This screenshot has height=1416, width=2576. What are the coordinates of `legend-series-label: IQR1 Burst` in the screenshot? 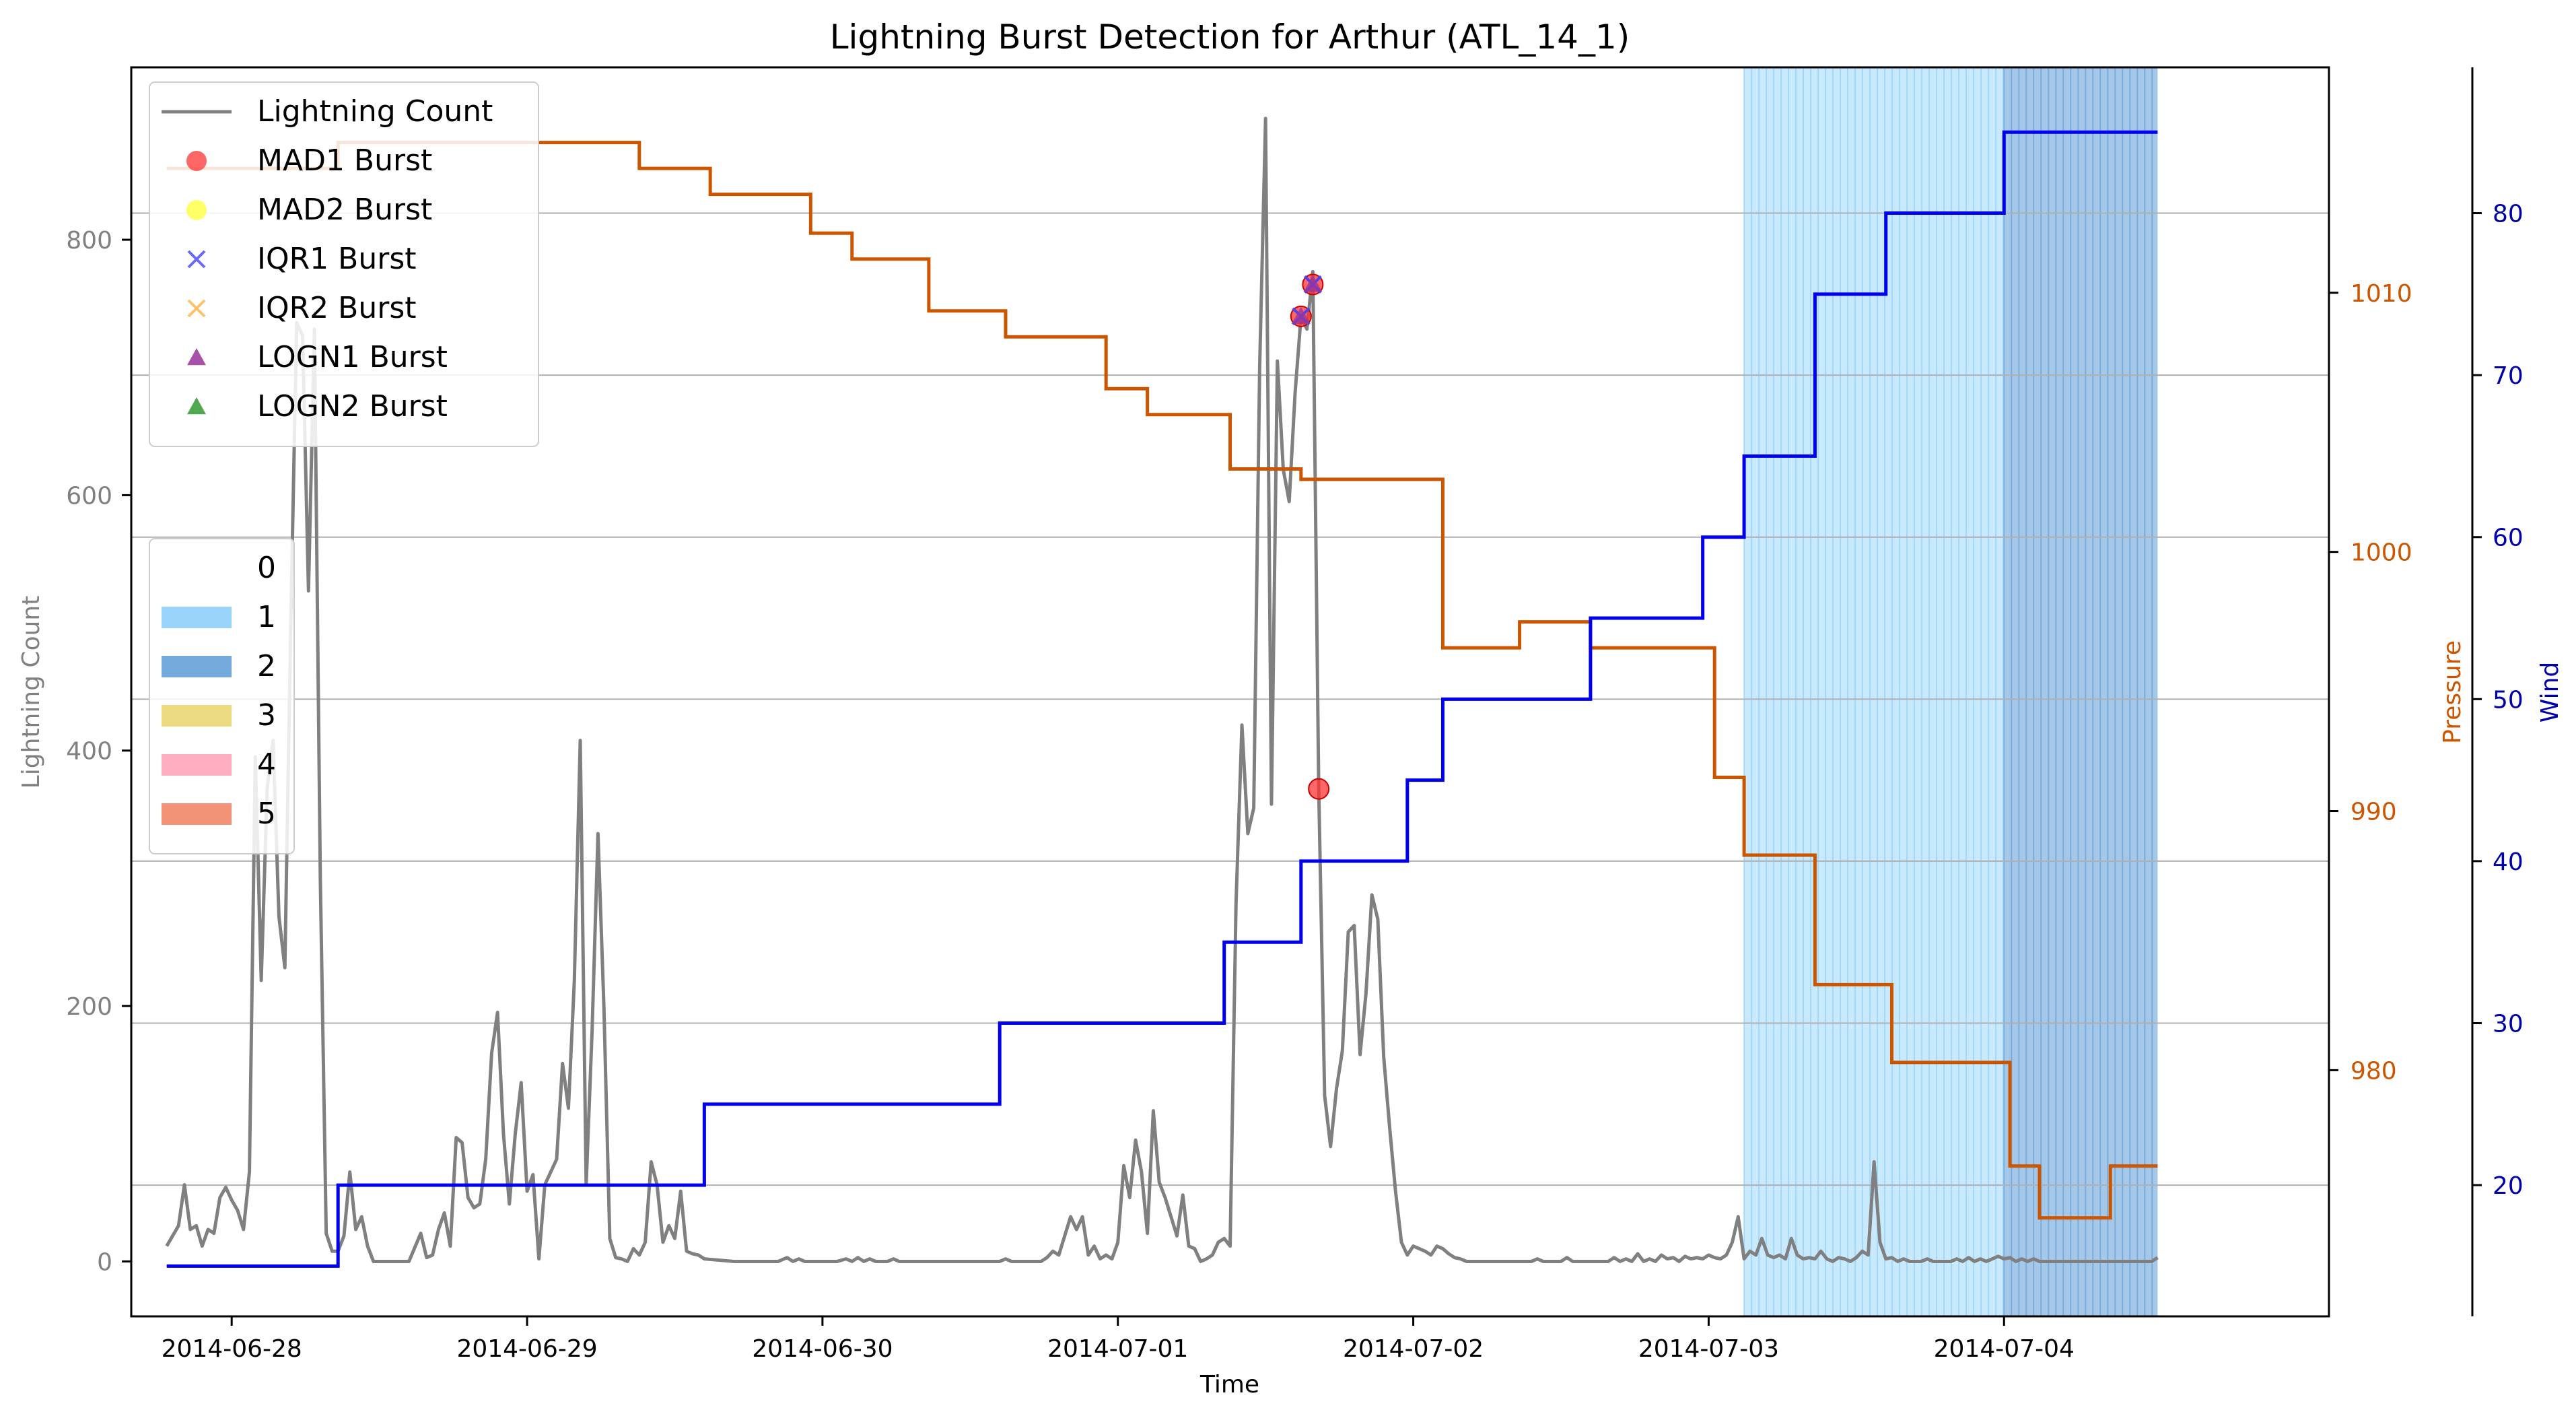 It's located at (337, 259).